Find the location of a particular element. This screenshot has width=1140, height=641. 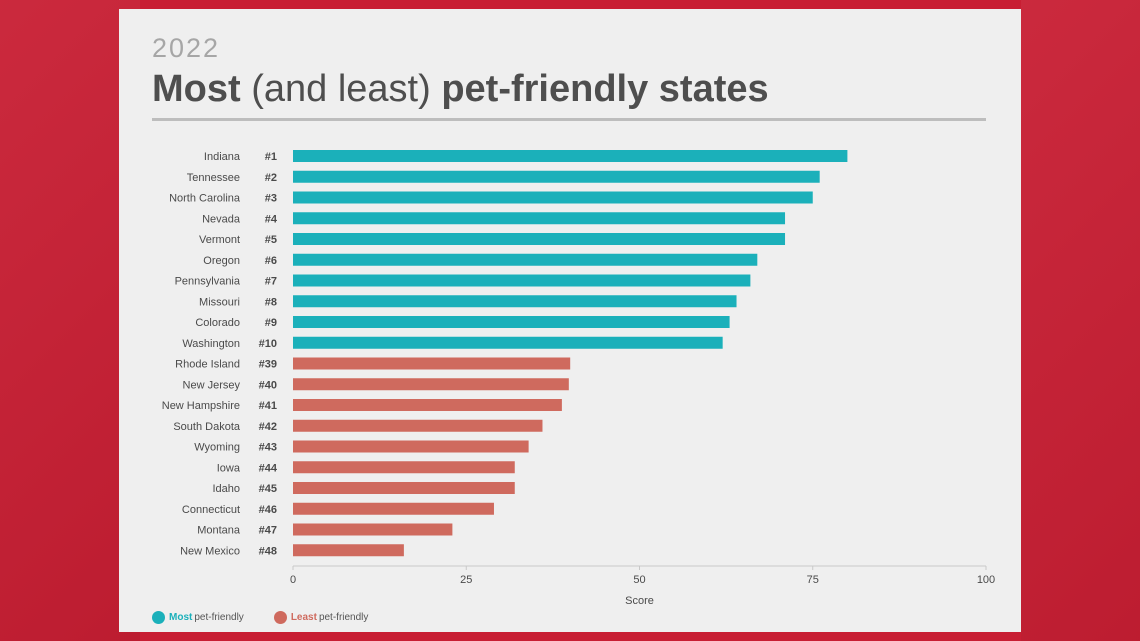

rank-label: #42 is located at coordinates (268, 427).